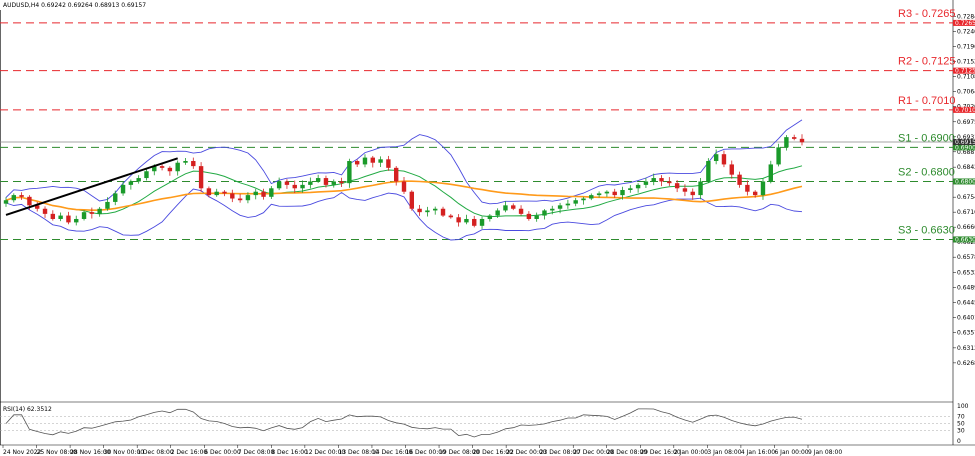 The height and width of the screenshot is (456, 975). Describe the element at coordinates (791, 452) in the screenshot. I see `x-tick-label: 6 Jan 00:00` at that location.